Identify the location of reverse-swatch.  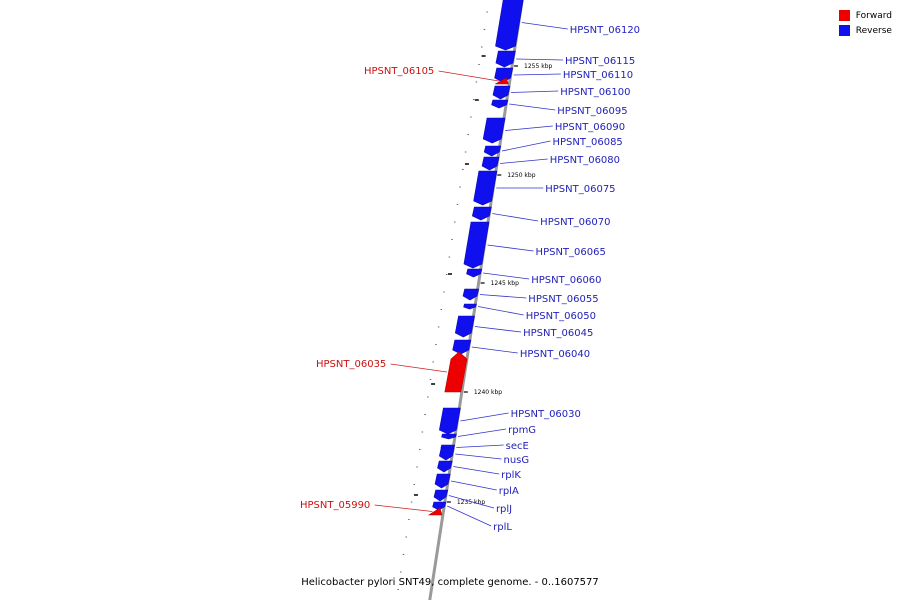
(844, 30).